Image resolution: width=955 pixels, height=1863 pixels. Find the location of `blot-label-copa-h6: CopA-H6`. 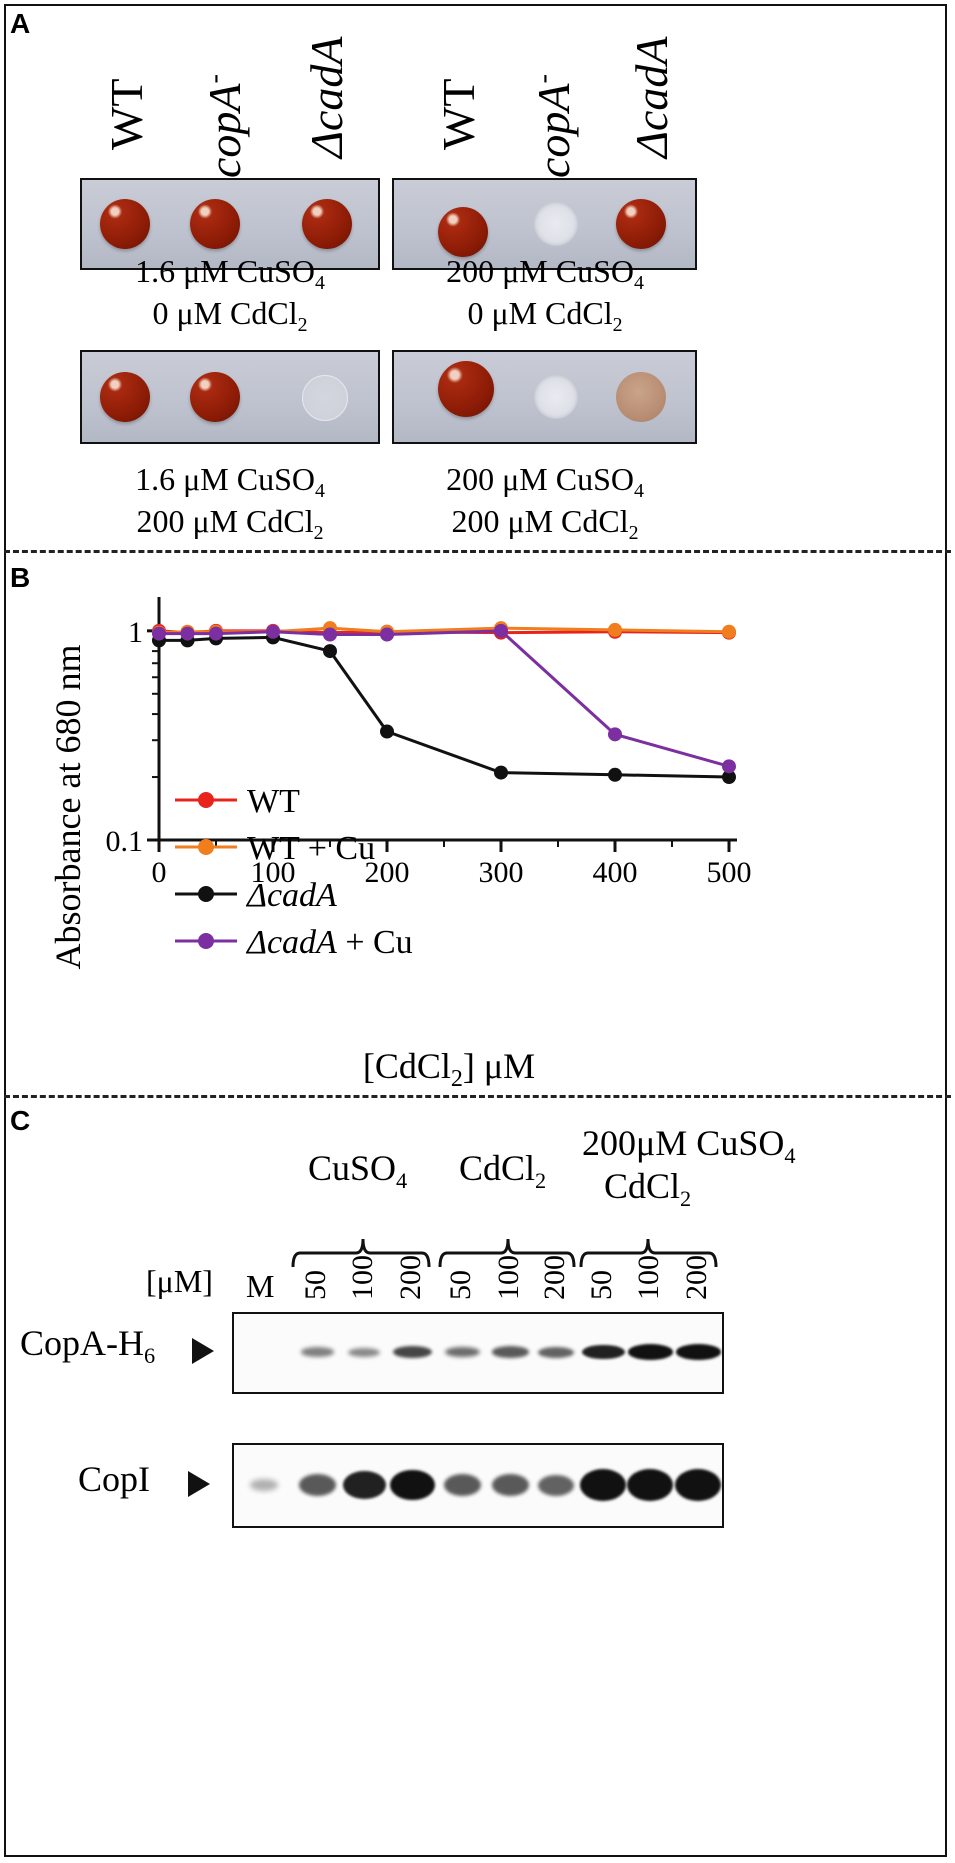

blot-label-copa-h6: CopA-H6 is located at coordinates (88, 1345).